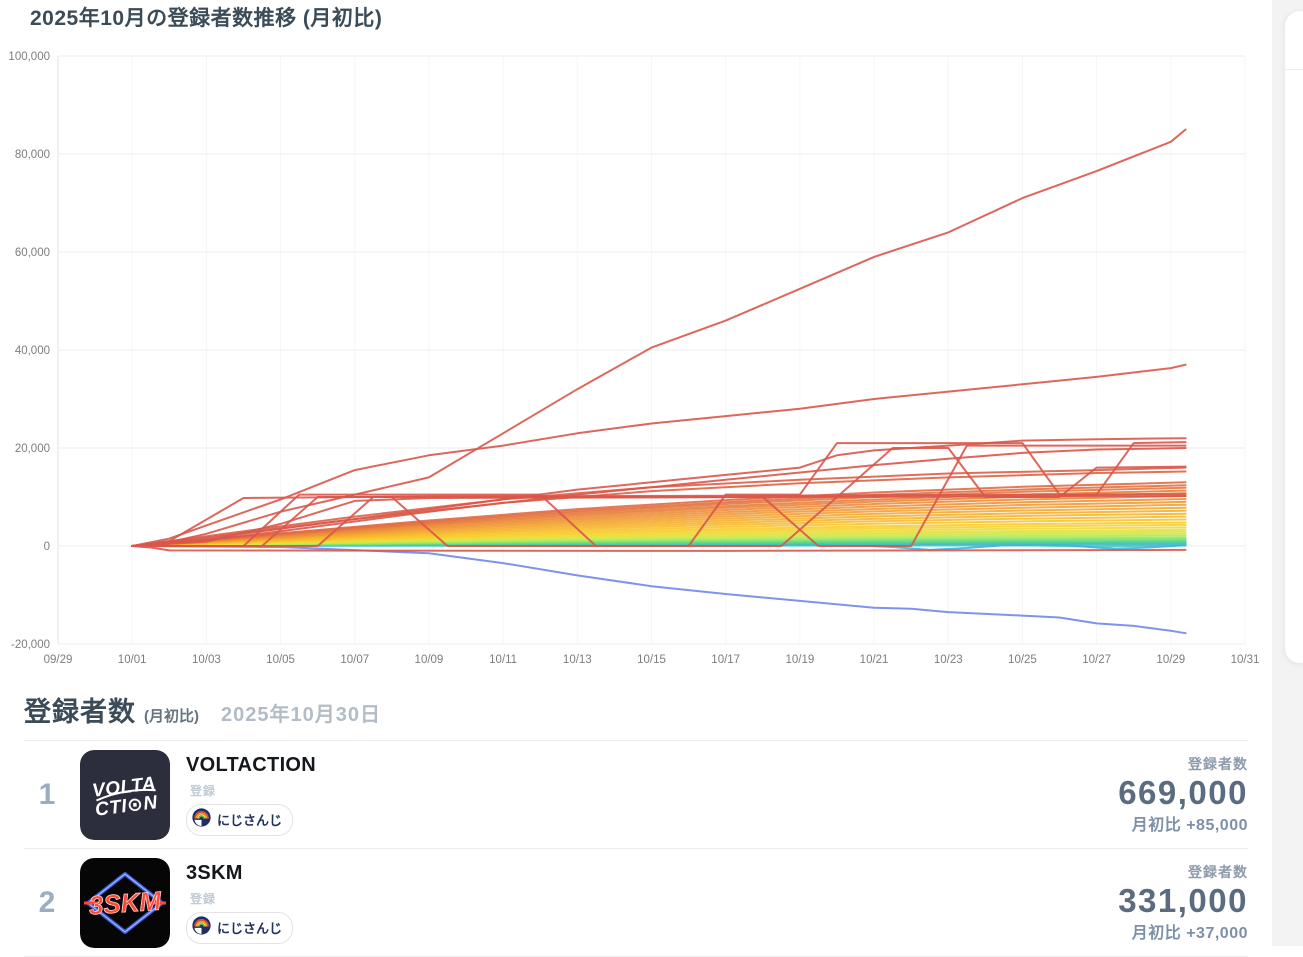 The width and height of the screenshot is (1303, 957). Describe the element at coordinates (1096, 660) in the screenshot. I see `svg-text: 10/27` at that location.